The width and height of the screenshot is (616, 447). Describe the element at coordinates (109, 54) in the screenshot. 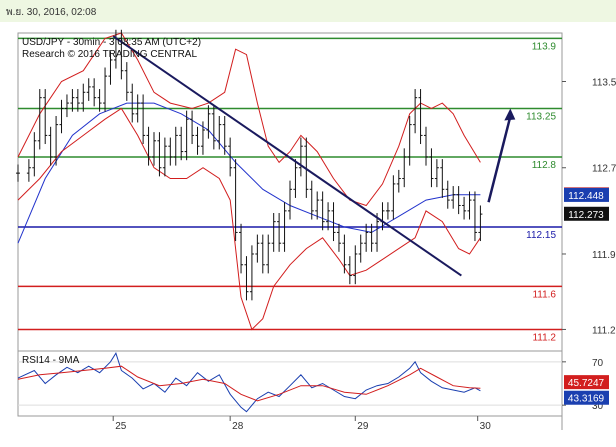

I see `chart-subtitle: Research © 2016 TRADING CENTRAL` at that location.